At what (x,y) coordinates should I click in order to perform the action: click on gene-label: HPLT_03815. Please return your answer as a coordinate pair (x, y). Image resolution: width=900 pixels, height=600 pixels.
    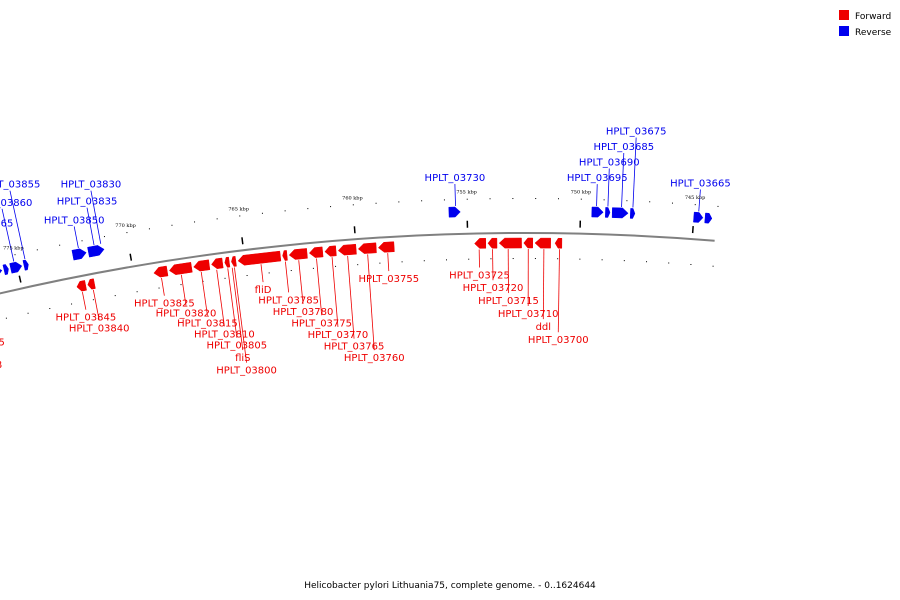
    Looking at the image, I should click on (207, 324).